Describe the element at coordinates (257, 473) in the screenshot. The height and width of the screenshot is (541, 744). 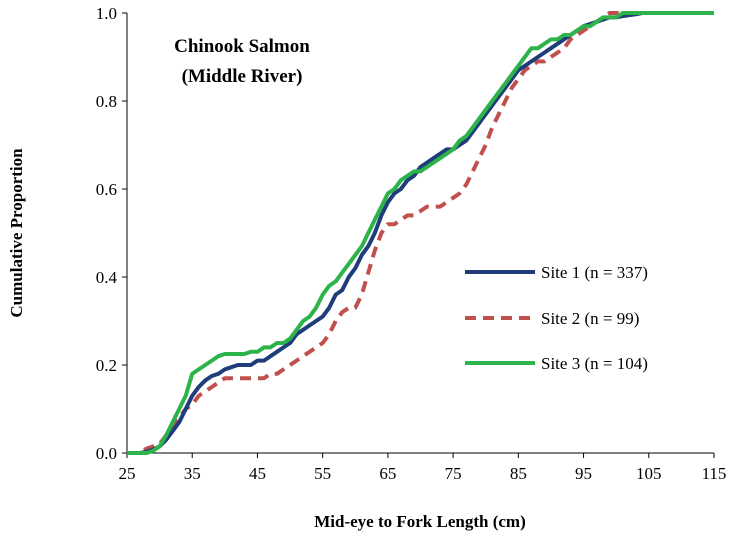
I see `x-tick-label: 45` at that location.